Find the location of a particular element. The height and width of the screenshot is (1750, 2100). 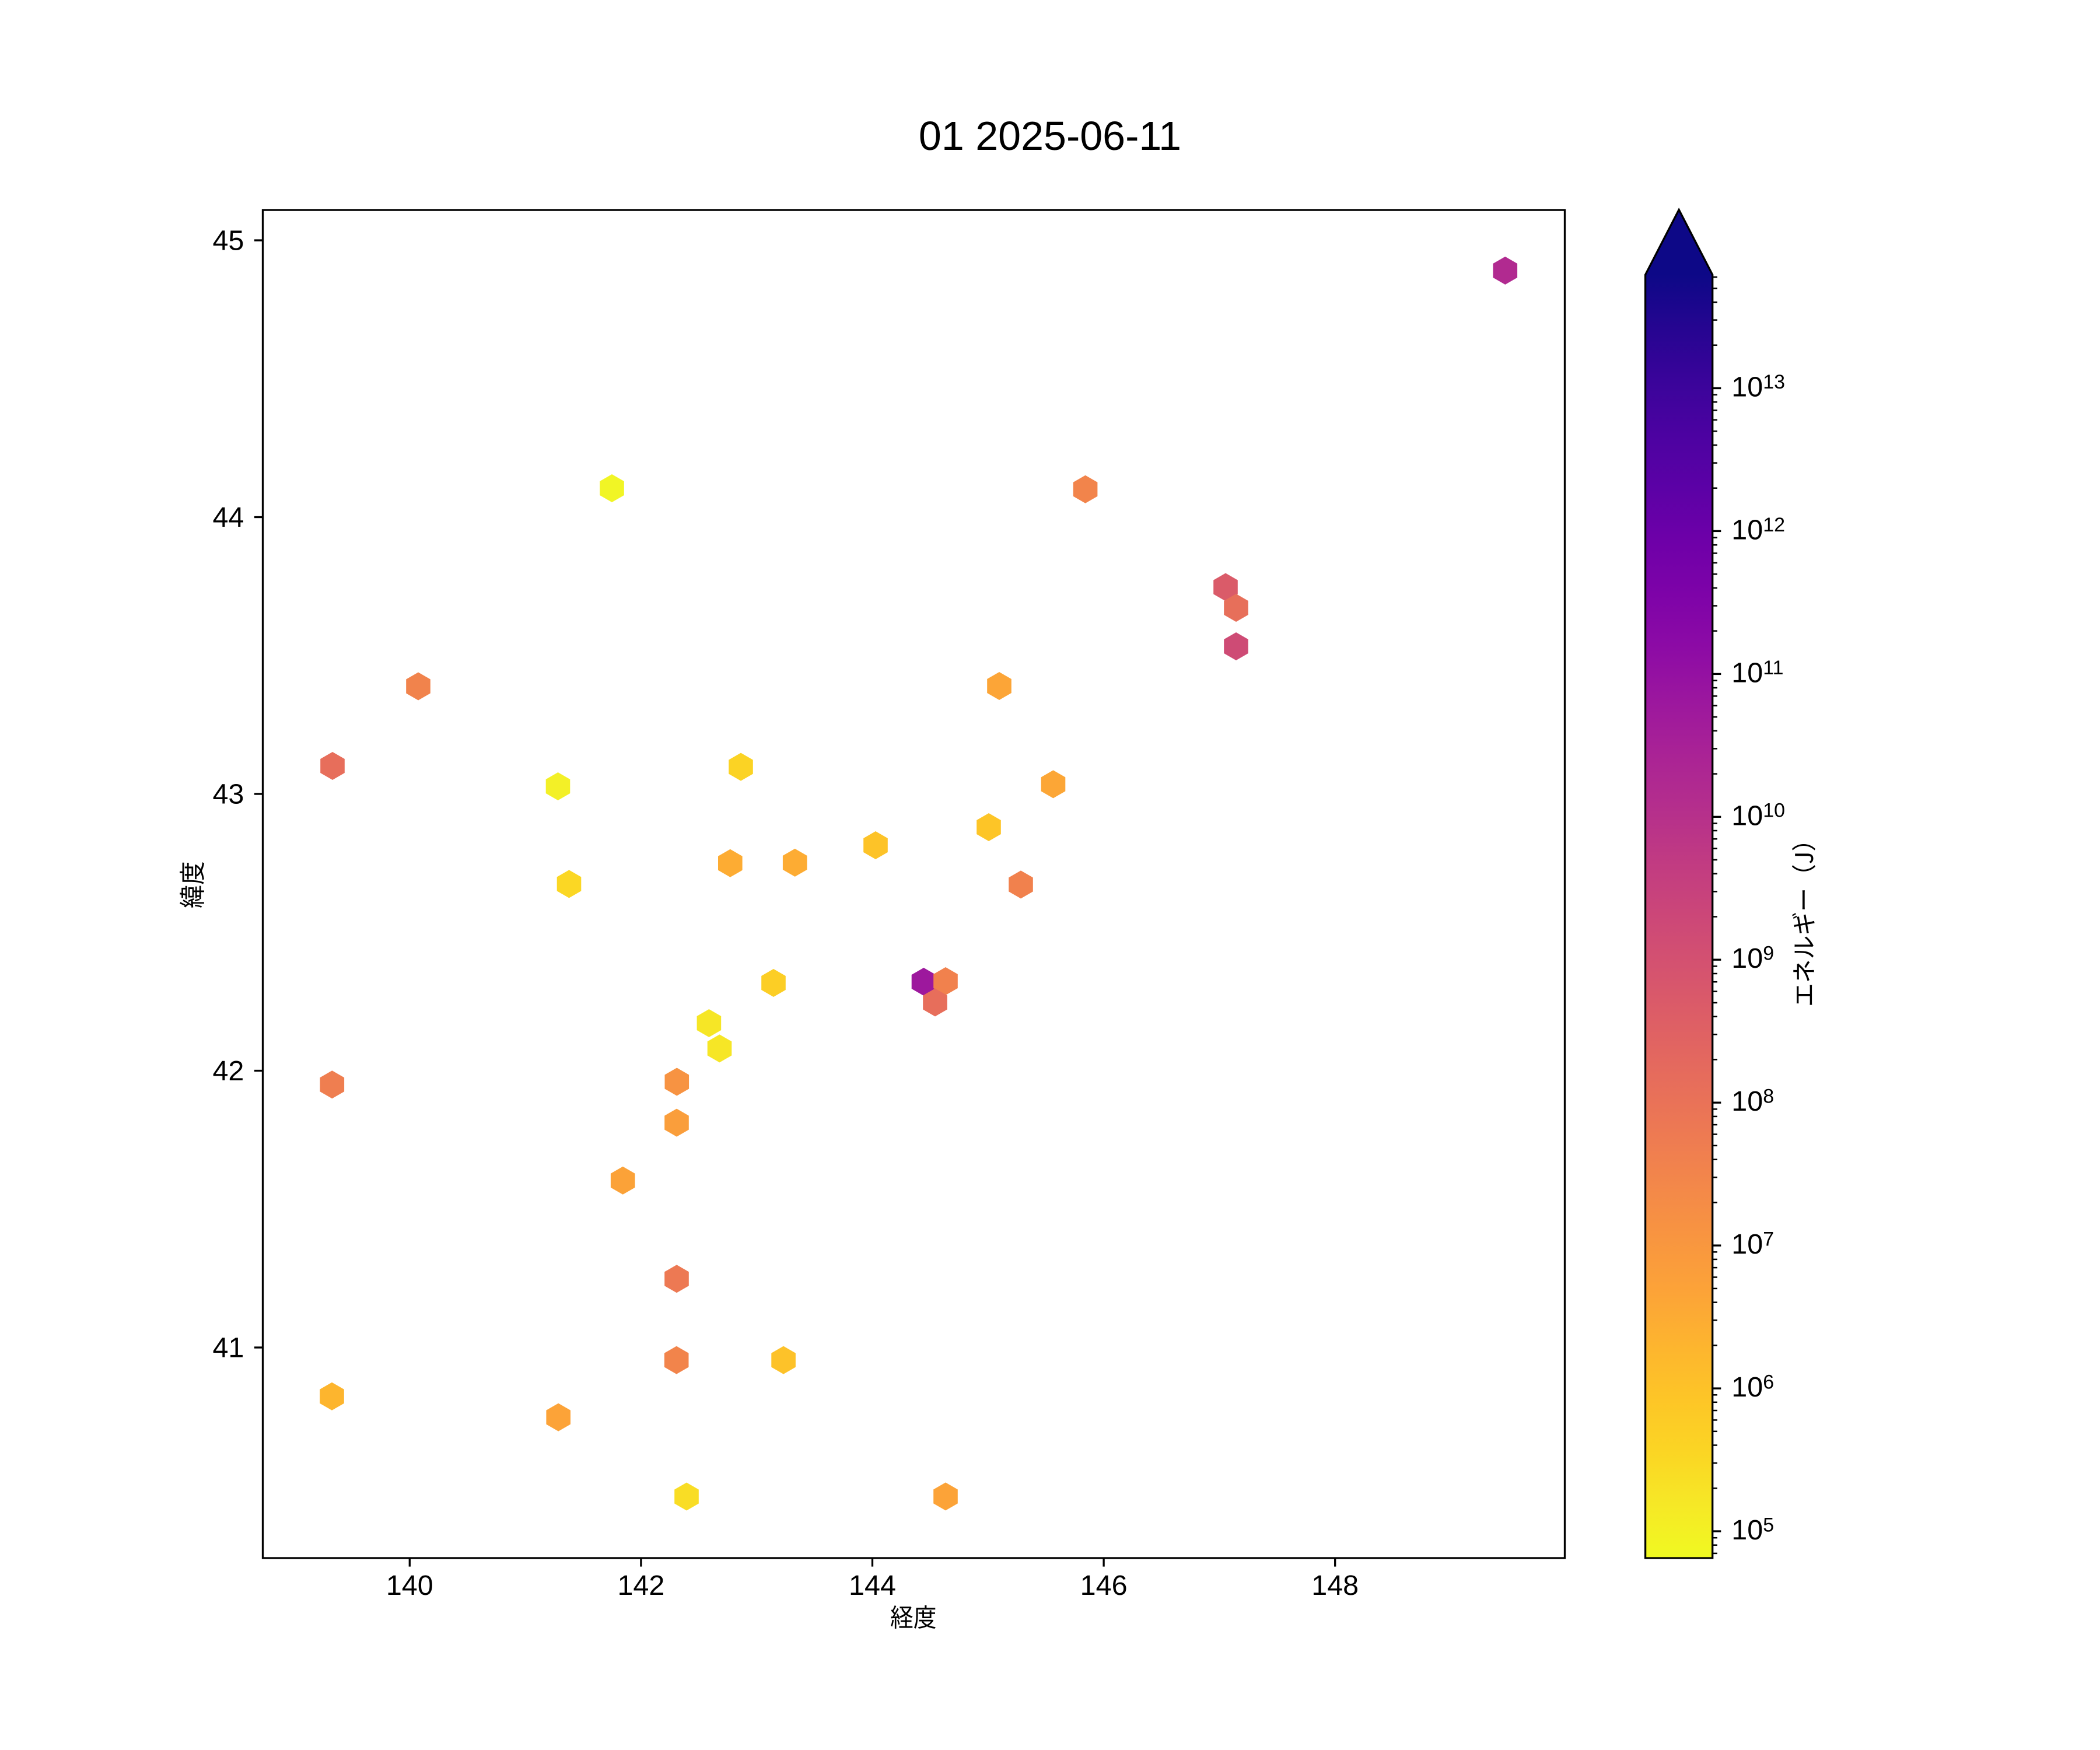

svg-text: 42 is located at coordinates (228, 1071).